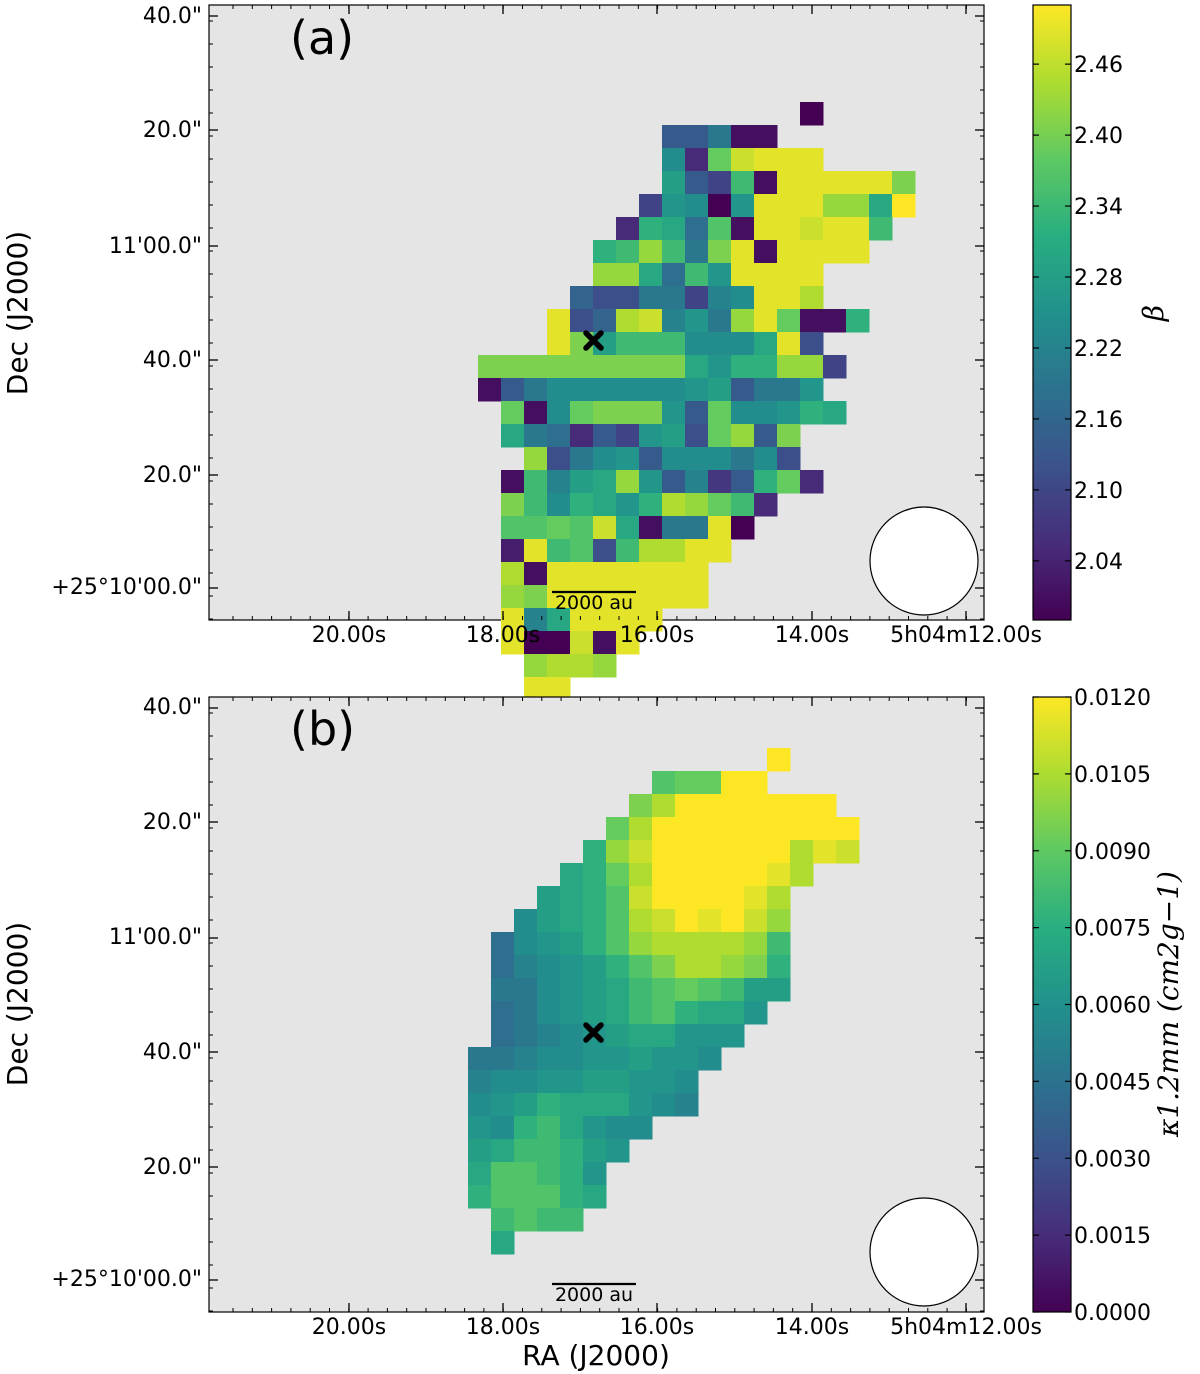  What do you see at coordinates (1078, 314) in the screenshot?
I see `panel-a-colorbar-ticks: 2.04 2.10 2.16 2.22 2.28 2.34 2.40 2.46` at bounding box center [1078, 314].